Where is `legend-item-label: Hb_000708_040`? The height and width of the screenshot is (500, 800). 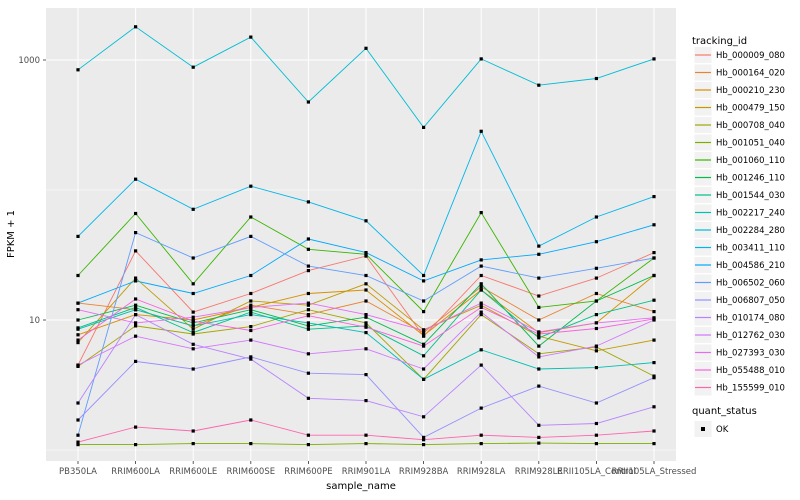
legend-item-label: Hb_000708_040 is located at coordinates (750, 126).